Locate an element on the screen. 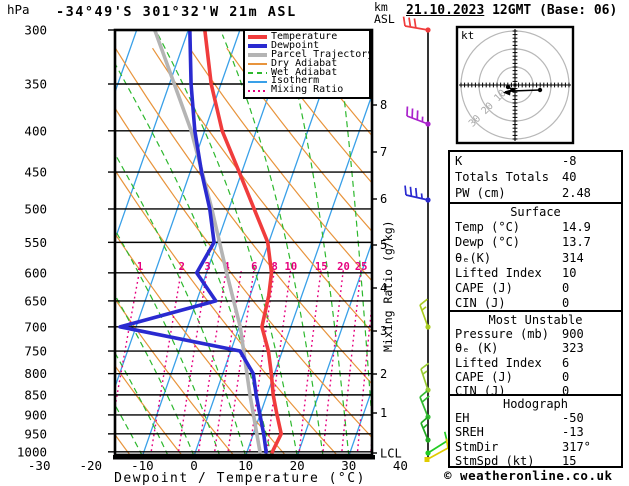 The image size is (629, 486). info-label: SREH is located at coordinates (469, 432).